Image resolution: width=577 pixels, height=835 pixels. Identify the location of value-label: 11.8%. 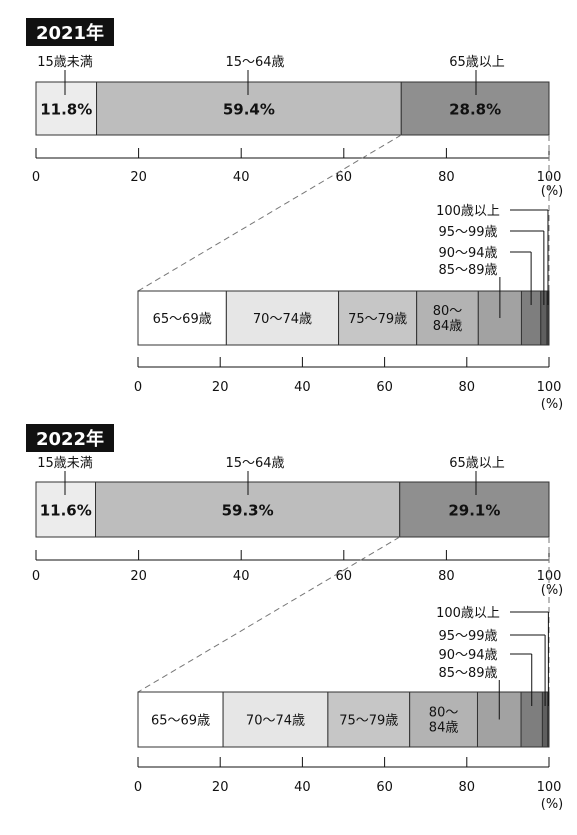
(66, 110).